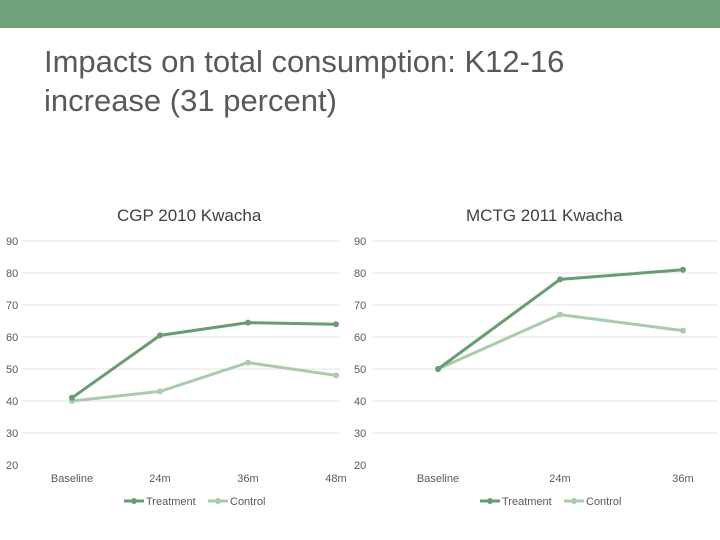  I want to click on cgp-y-tick-label: 20, so click(12, 466).